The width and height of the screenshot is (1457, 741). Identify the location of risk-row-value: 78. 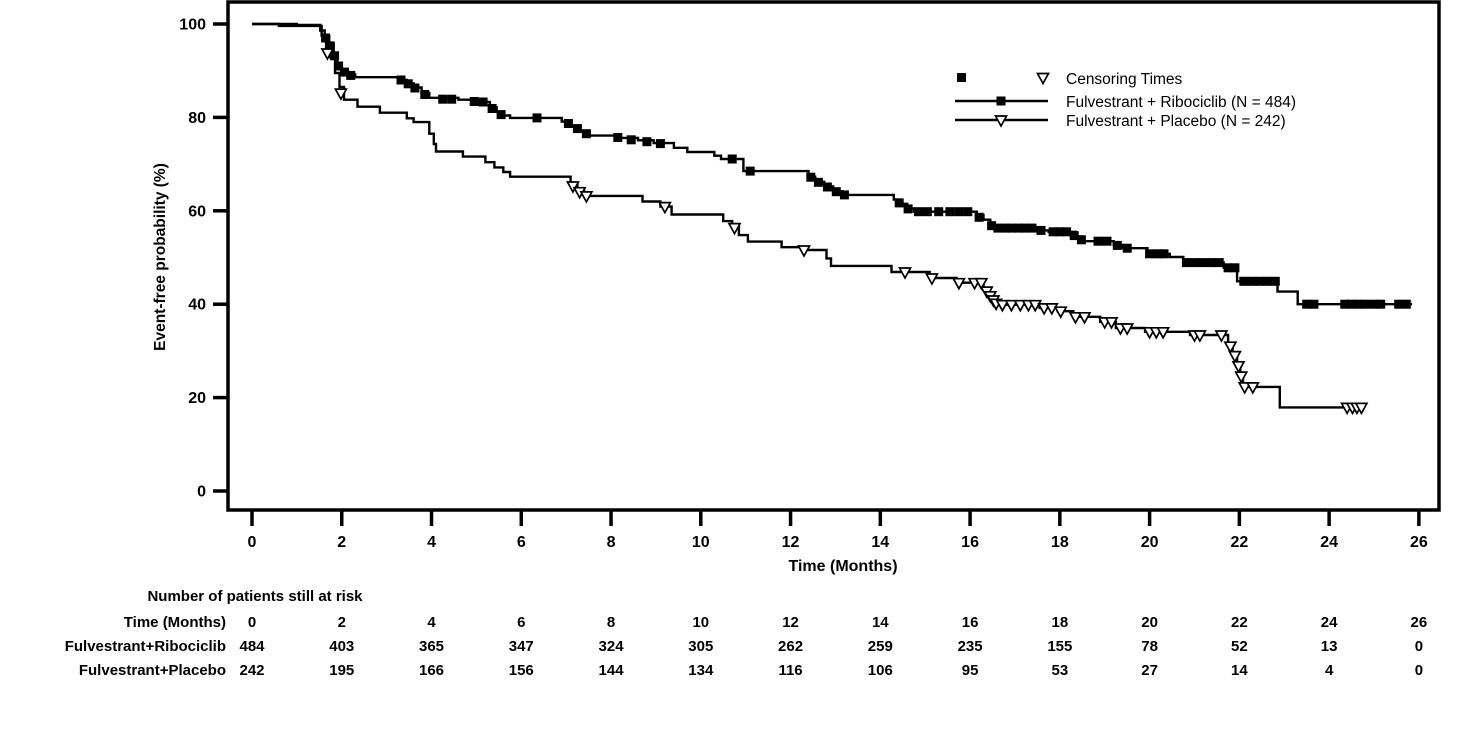
(1149, 646).